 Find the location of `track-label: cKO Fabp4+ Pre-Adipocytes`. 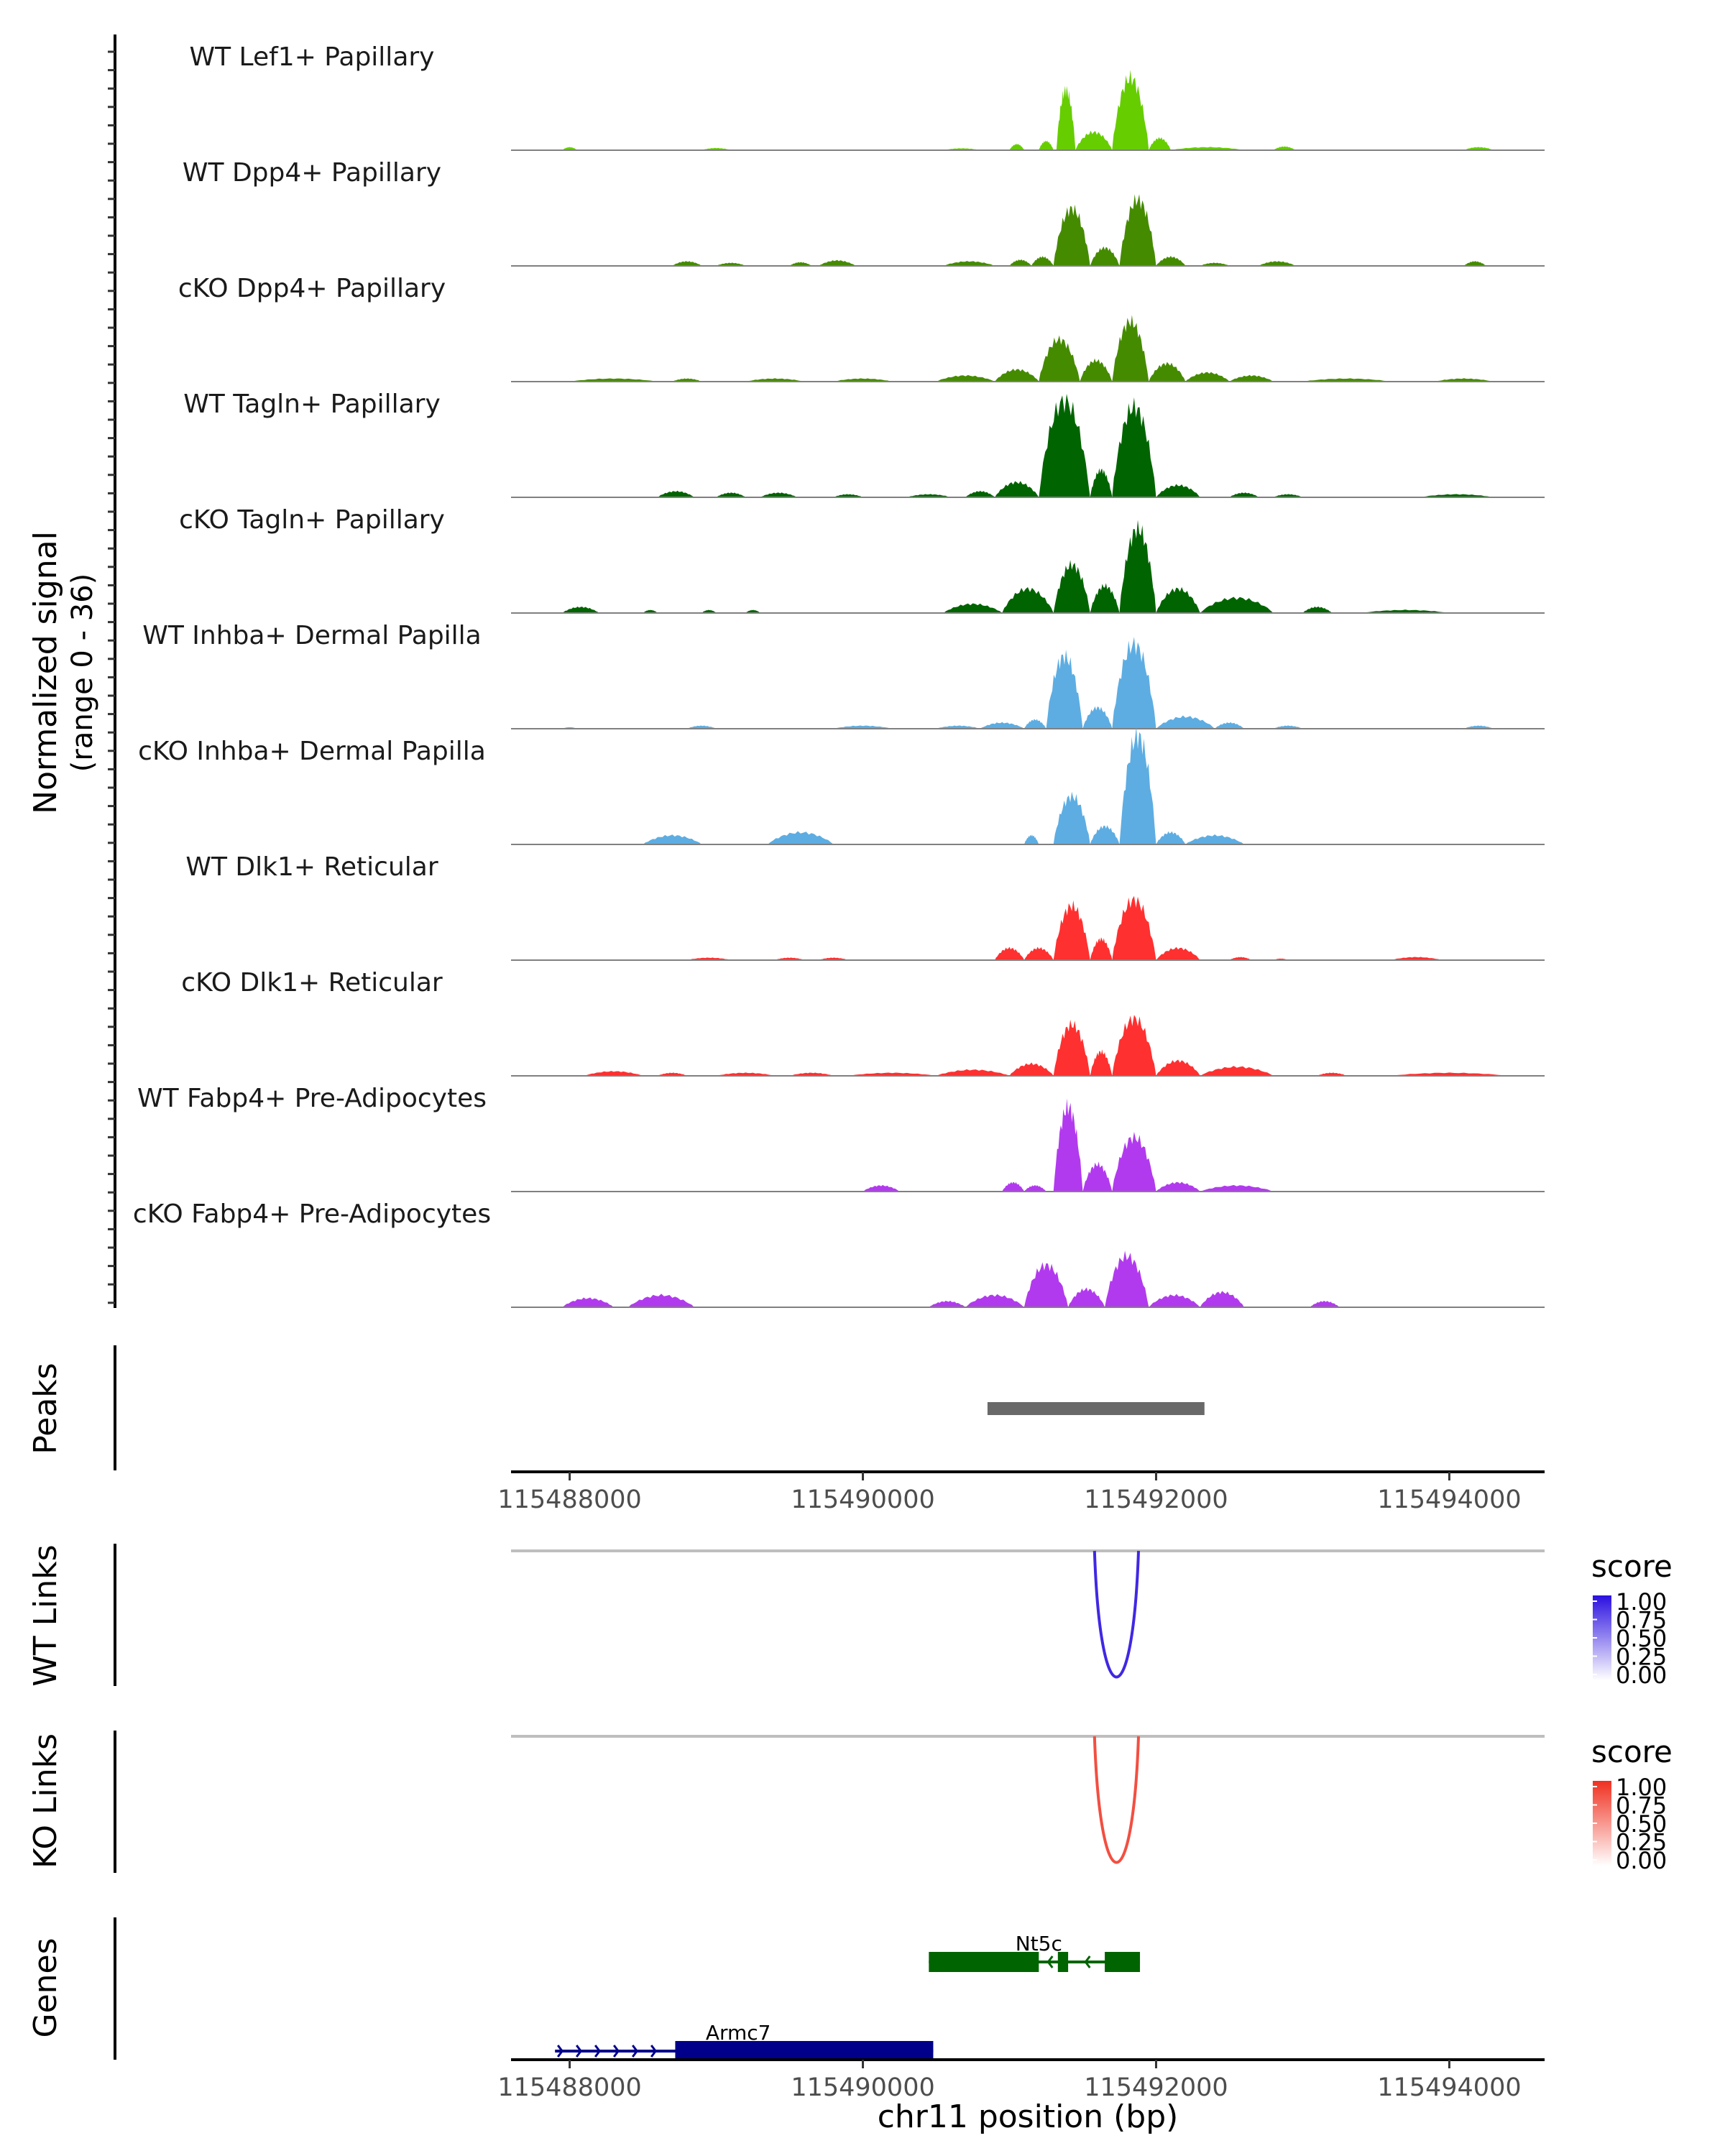

track-label: cKO Fabp4+ Pre-Adipocytes is located at coordinates (312, 1214).